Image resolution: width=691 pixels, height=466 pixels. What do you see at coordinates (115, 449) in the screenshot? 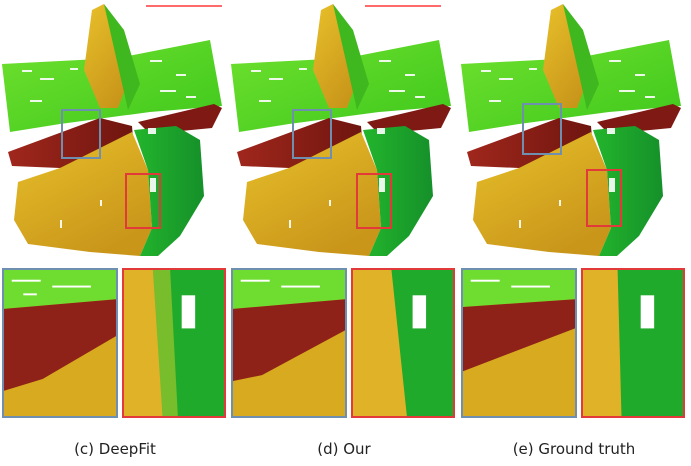
I see `caption: (c) DeepFit` at bounding box center [115, 449].